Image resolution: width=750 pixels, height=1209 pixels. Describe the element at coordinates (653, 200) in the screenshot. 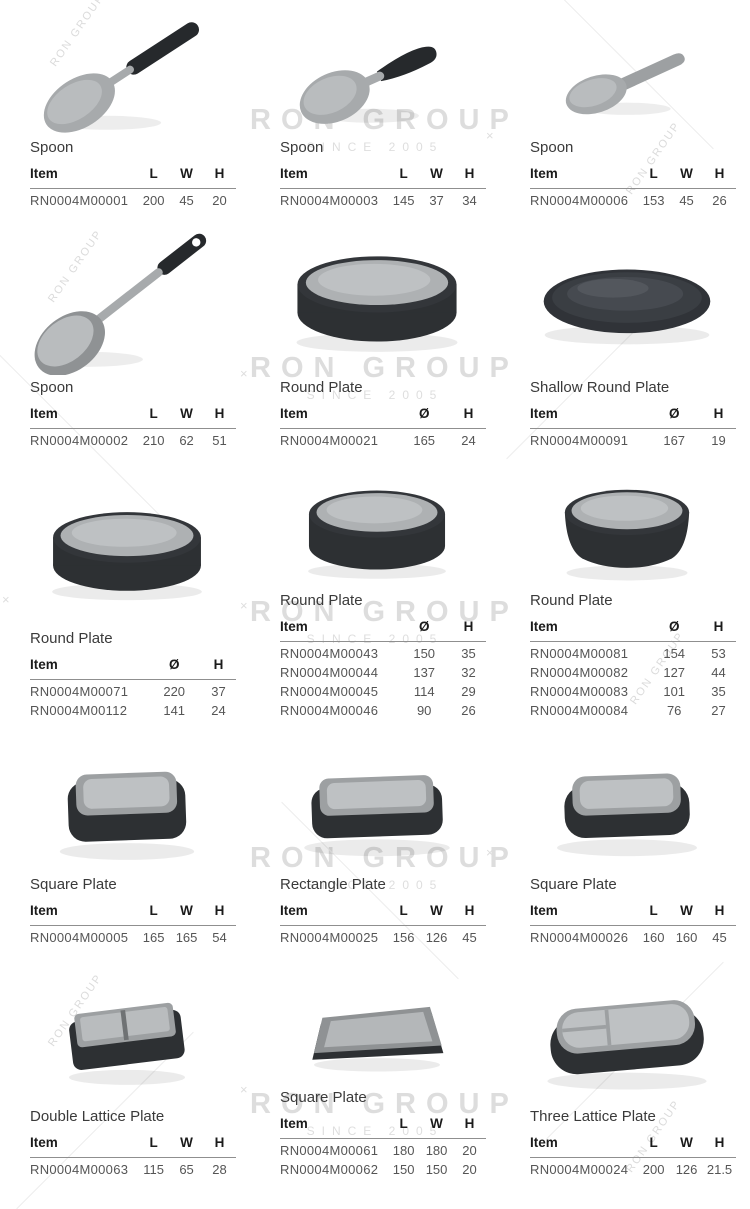

I see `dimension-value: 153` at that location.